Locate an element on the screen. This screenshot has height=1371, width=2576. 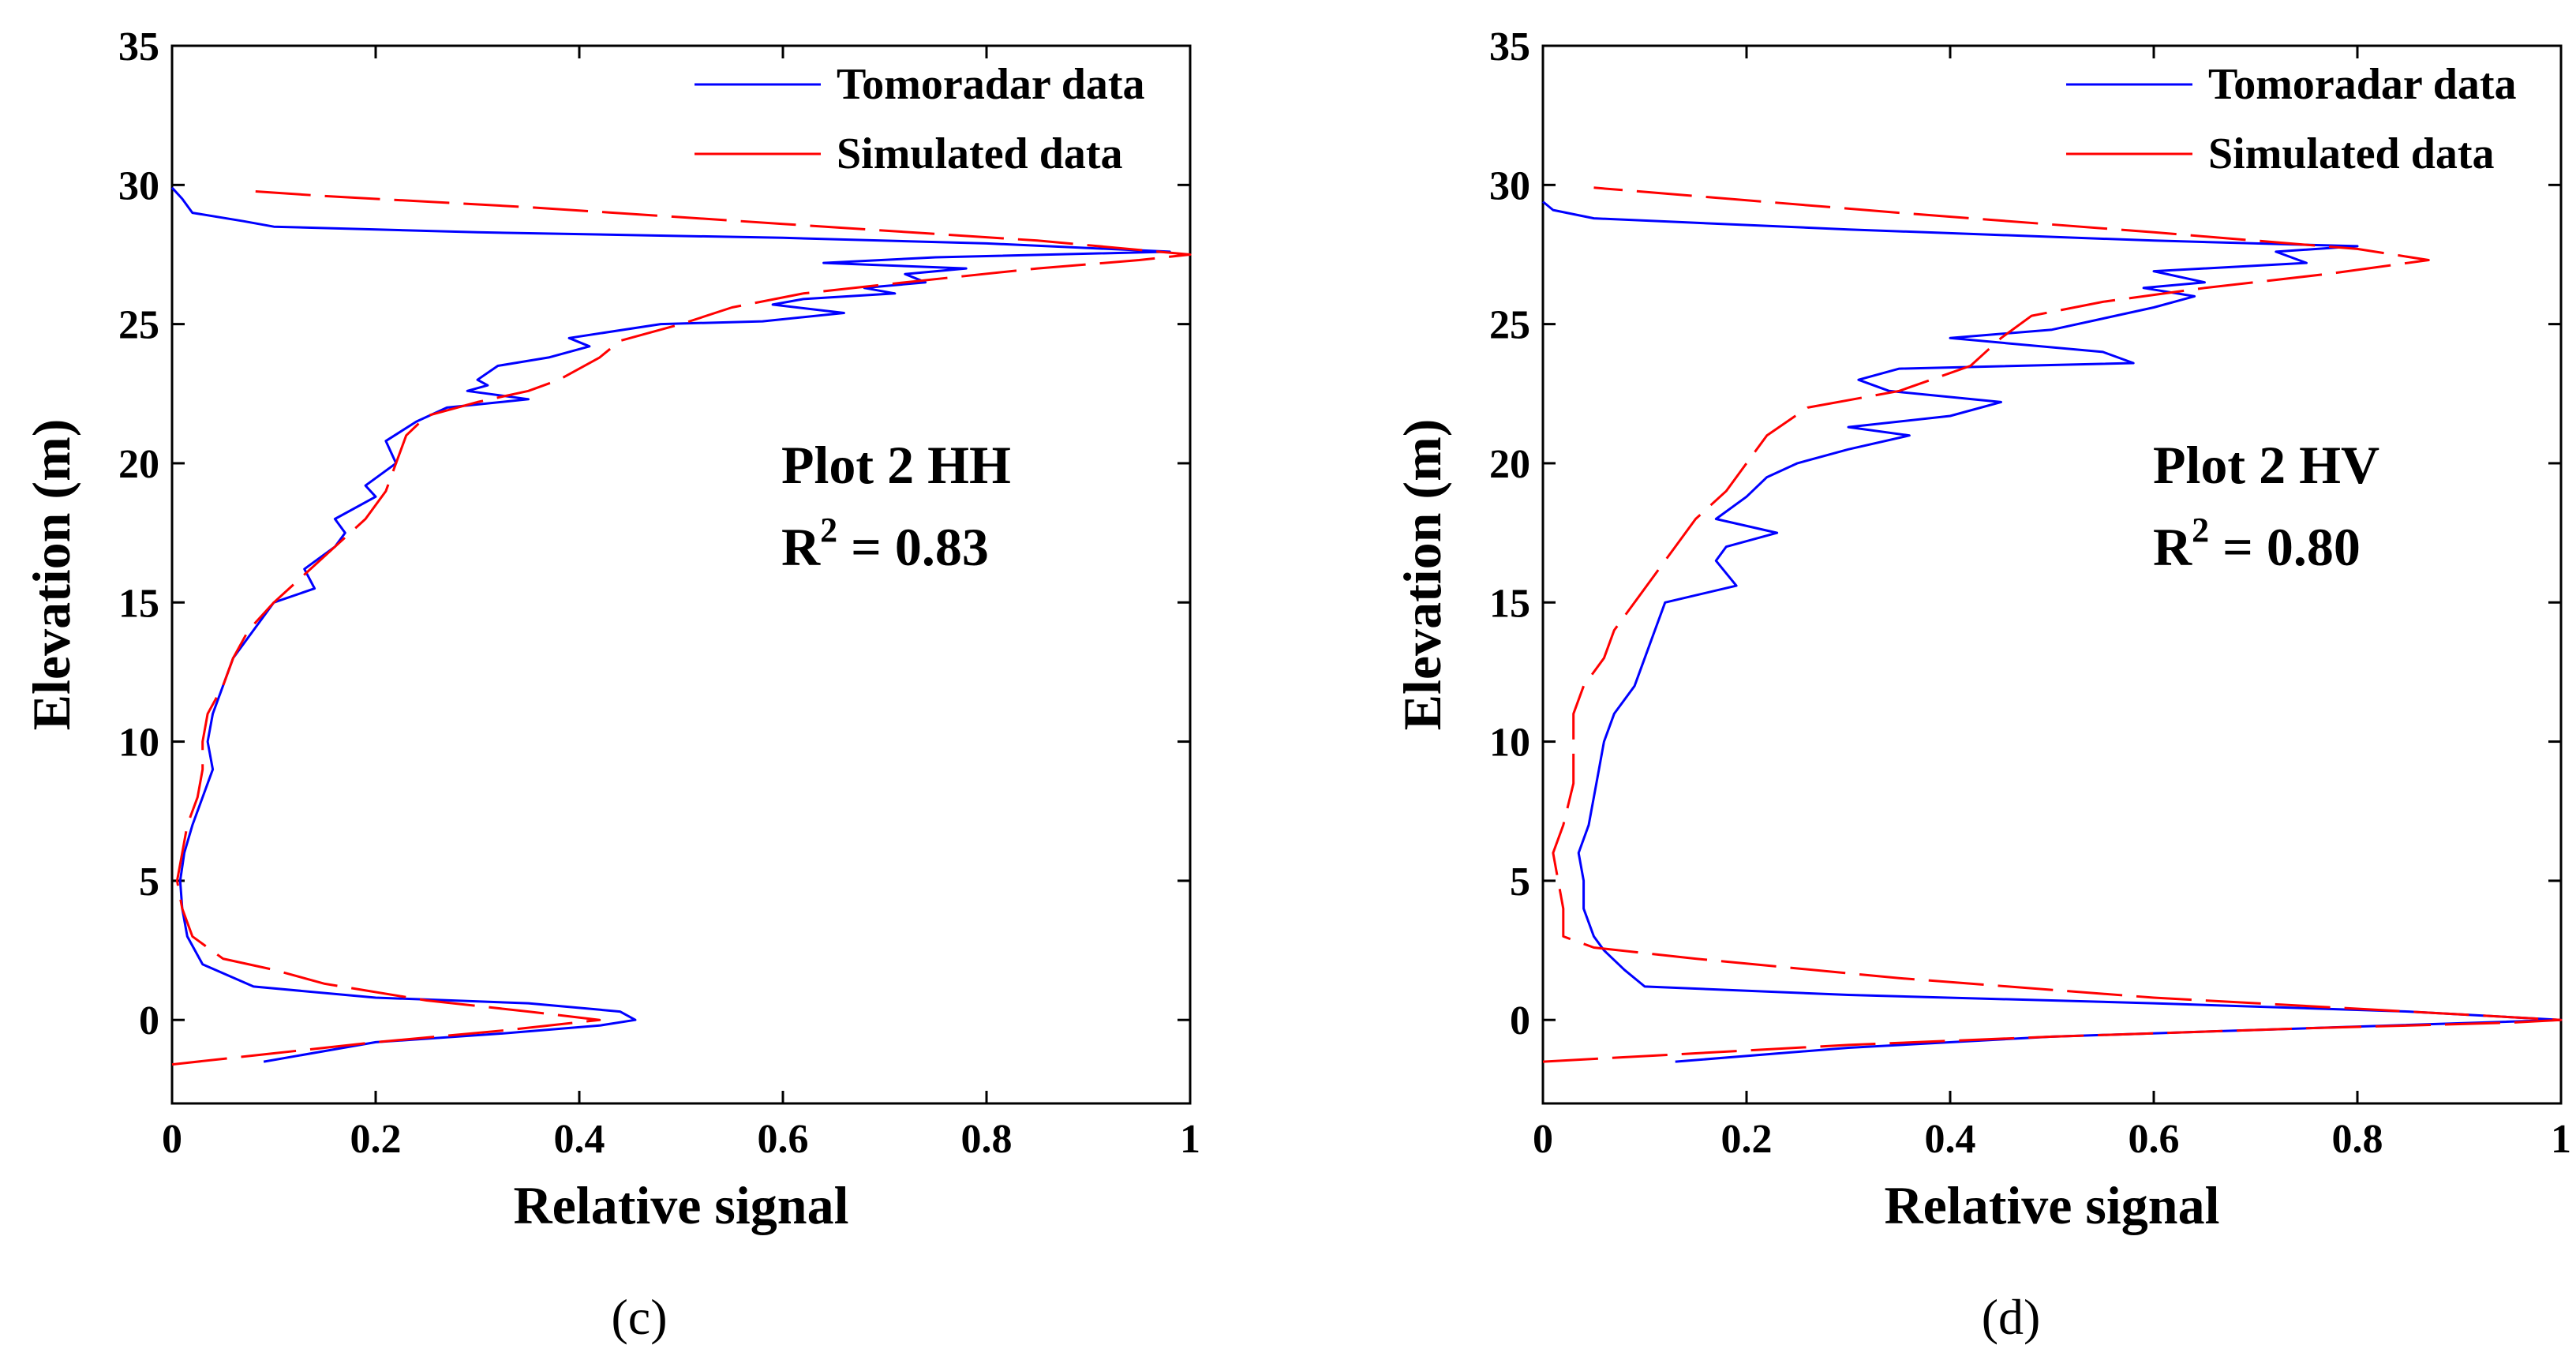
annotation-r-squared: R2 = 0.80 is located at coordinates (2257, 544).